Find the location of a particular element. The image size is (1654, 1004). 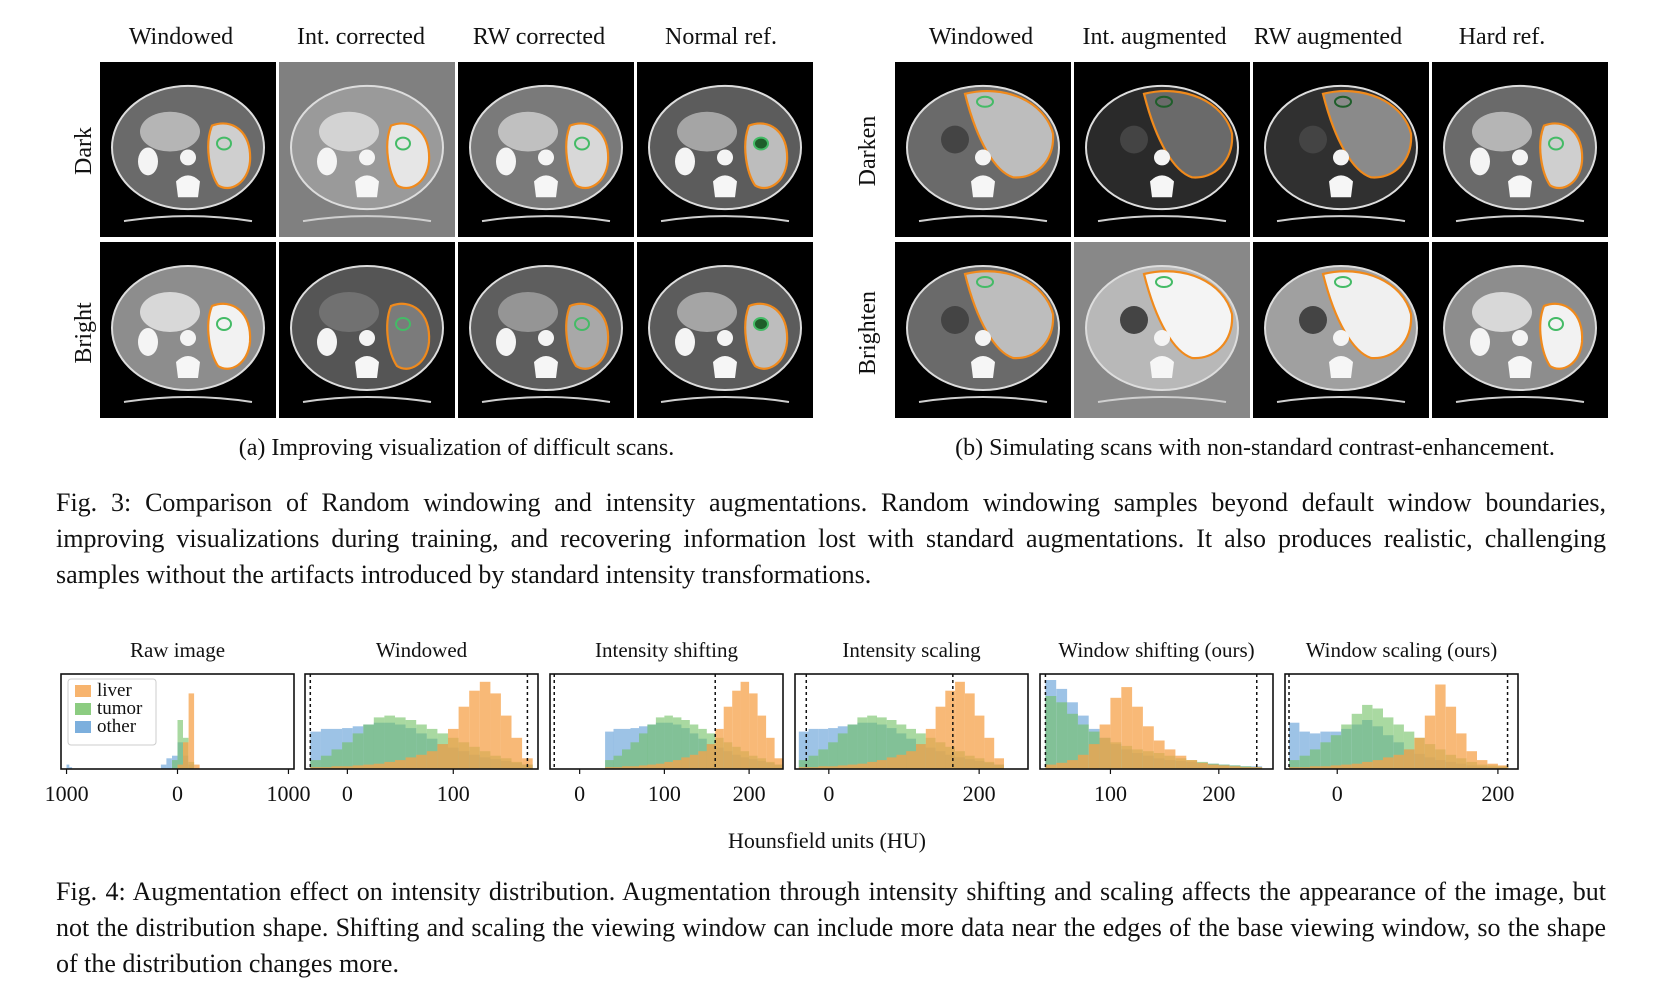

ct-kidney is located at coordinates (685, 342).